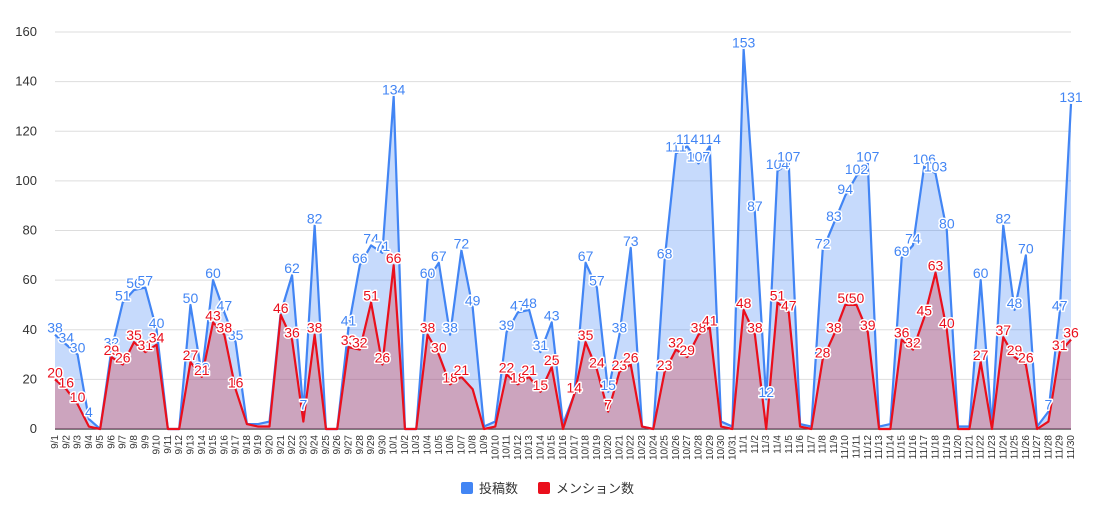 This screenshot has height=520, width=1095. I want to click on x-tick-label: 10/23, so click(642, 447).